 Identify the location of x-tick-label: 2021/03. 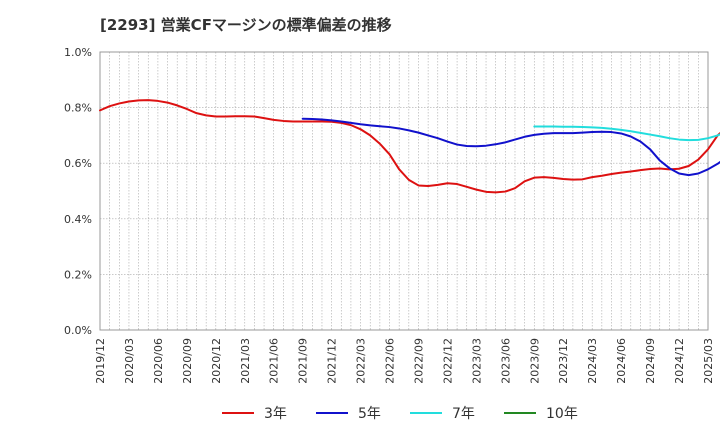
(245, 361).